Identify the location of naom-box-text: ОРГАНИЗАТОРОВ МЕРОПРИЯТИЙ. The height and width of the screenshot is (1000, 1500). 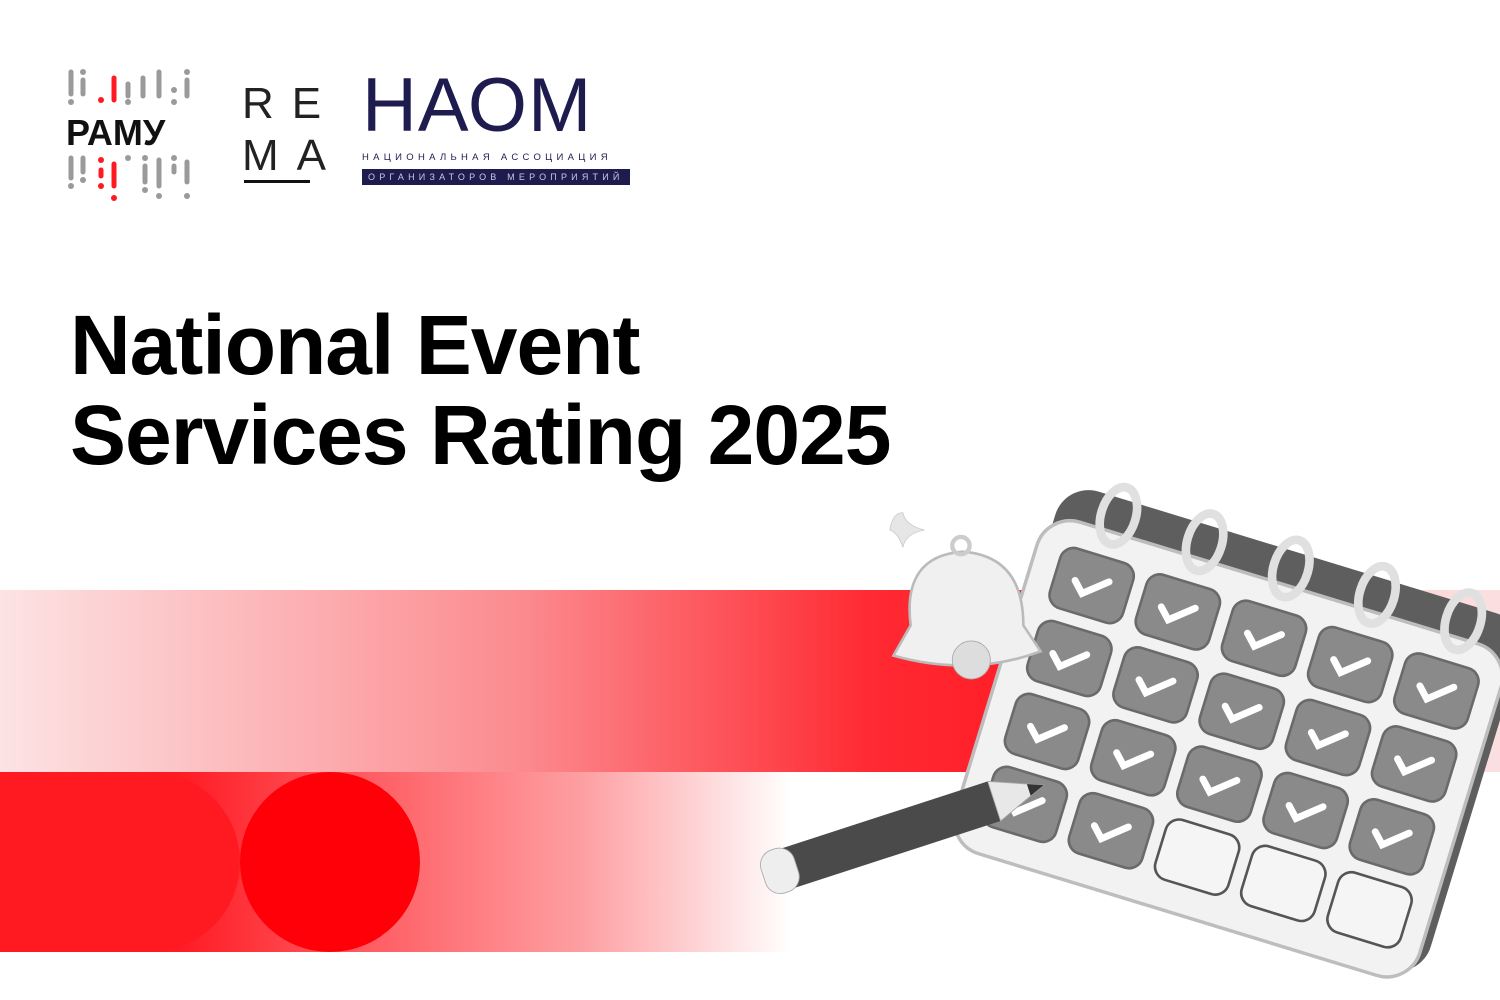
(496, 177).